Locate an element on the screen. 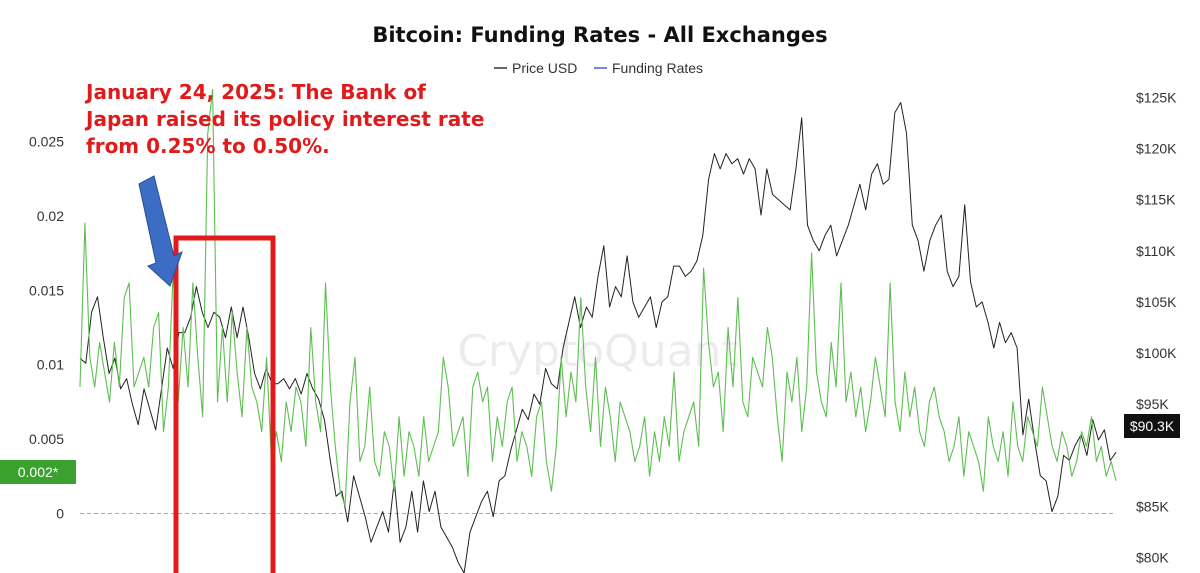 This screenshot has height=573, width=1200. annotation-line-2: Japan raised its policy interest rate is located at coordinates (284, 119).